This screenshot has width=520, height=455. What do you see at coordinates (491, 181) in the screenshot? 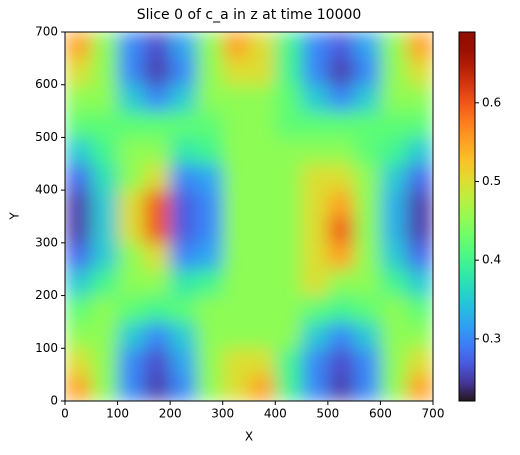
I see `colorbar-tick-label: 0.5` at bounding box center [491, 181].